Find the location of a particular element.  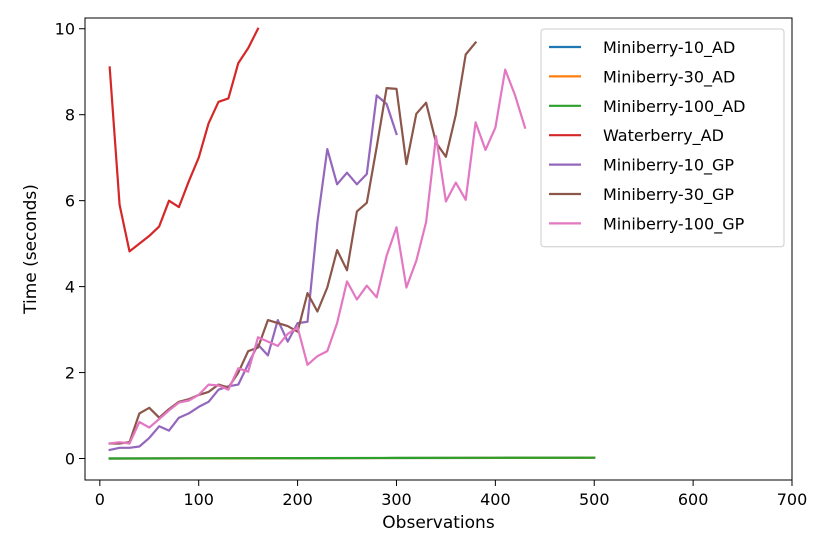

y-axis-title: Time (seconds) is located at coordinates (31, 249).